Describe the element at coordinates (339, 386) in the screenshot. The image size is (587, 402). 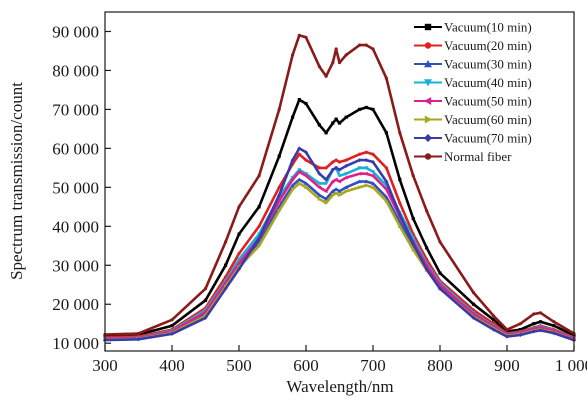
I see `x-axis-title: Wavelength/nm` at that location.